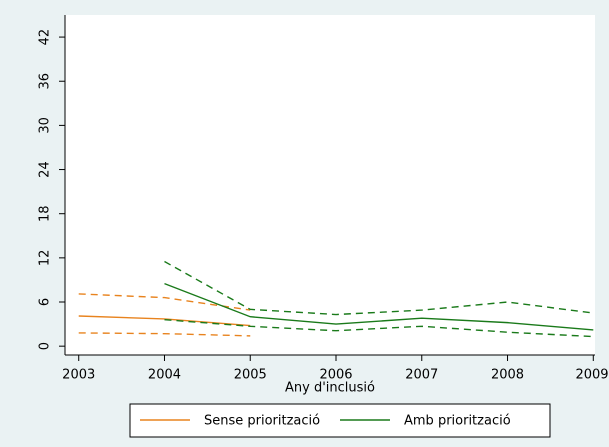  I want to click on x-tick-label: 2005, so click(250, 375).